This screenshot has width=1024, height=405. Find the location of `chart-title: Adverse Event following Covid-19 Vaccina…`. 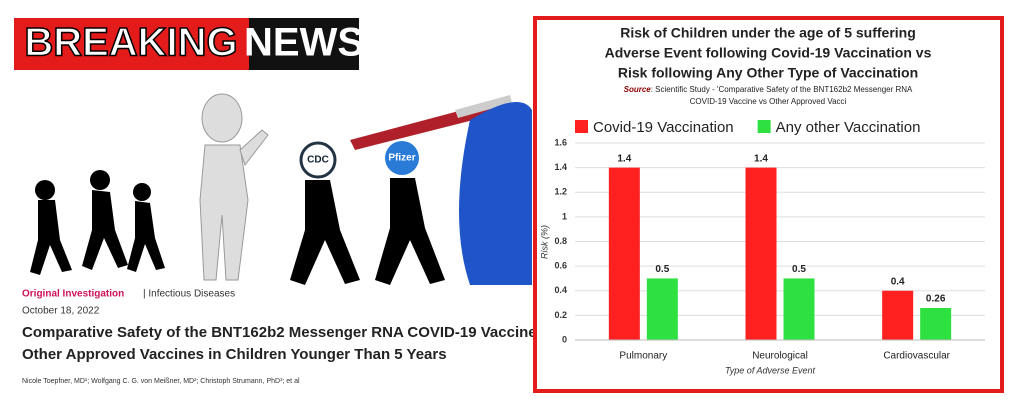

chart-title: Adverse Event following Covid-19 Vaccina… is located at coordinates (768, 53).